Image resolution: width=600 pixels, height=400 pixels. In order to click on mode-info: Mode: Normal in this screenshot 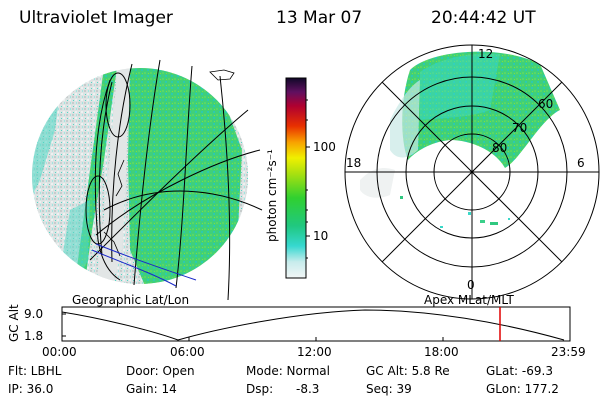, I will do `click(288, 371)`.